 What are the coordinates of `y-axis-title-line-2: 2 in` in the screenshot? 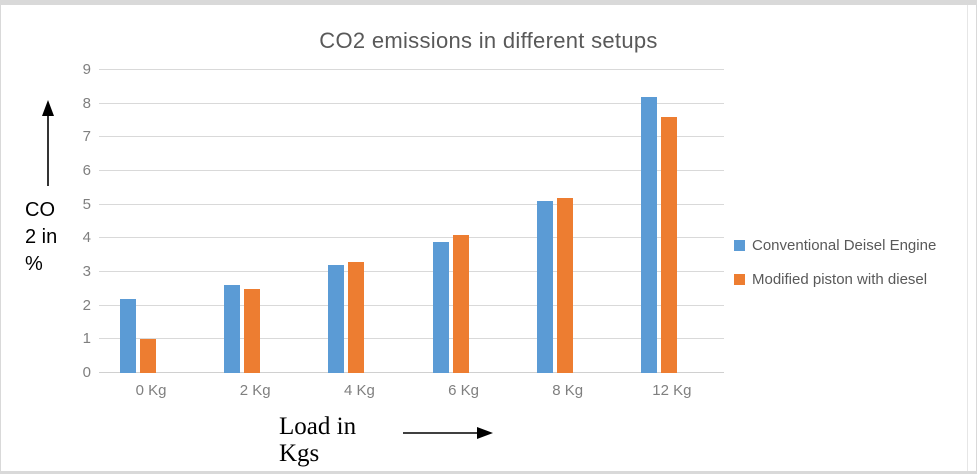 It's located at (41, 237).